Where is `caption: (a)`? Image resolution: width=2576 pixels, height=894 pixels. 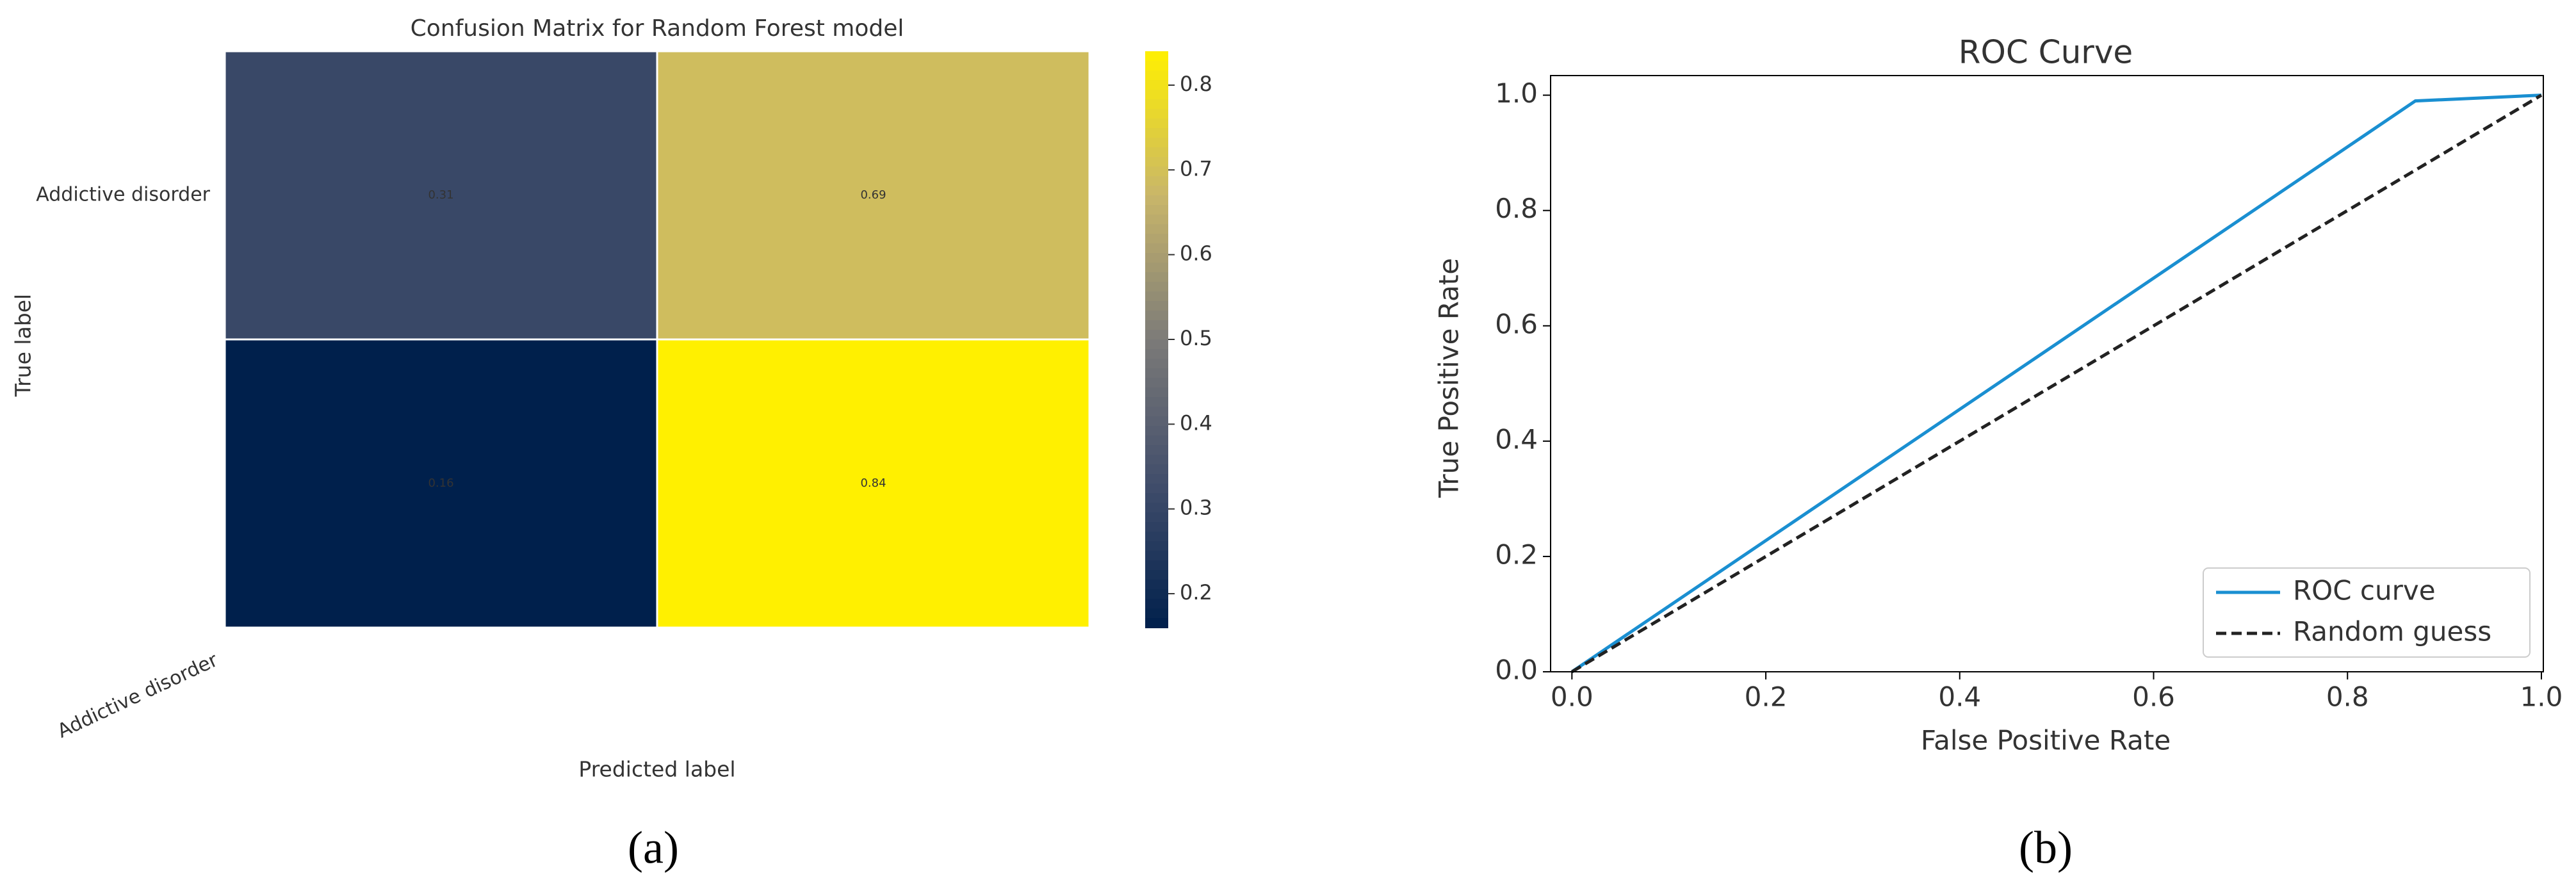
caption: (a) is located at coordinates (653, 848).